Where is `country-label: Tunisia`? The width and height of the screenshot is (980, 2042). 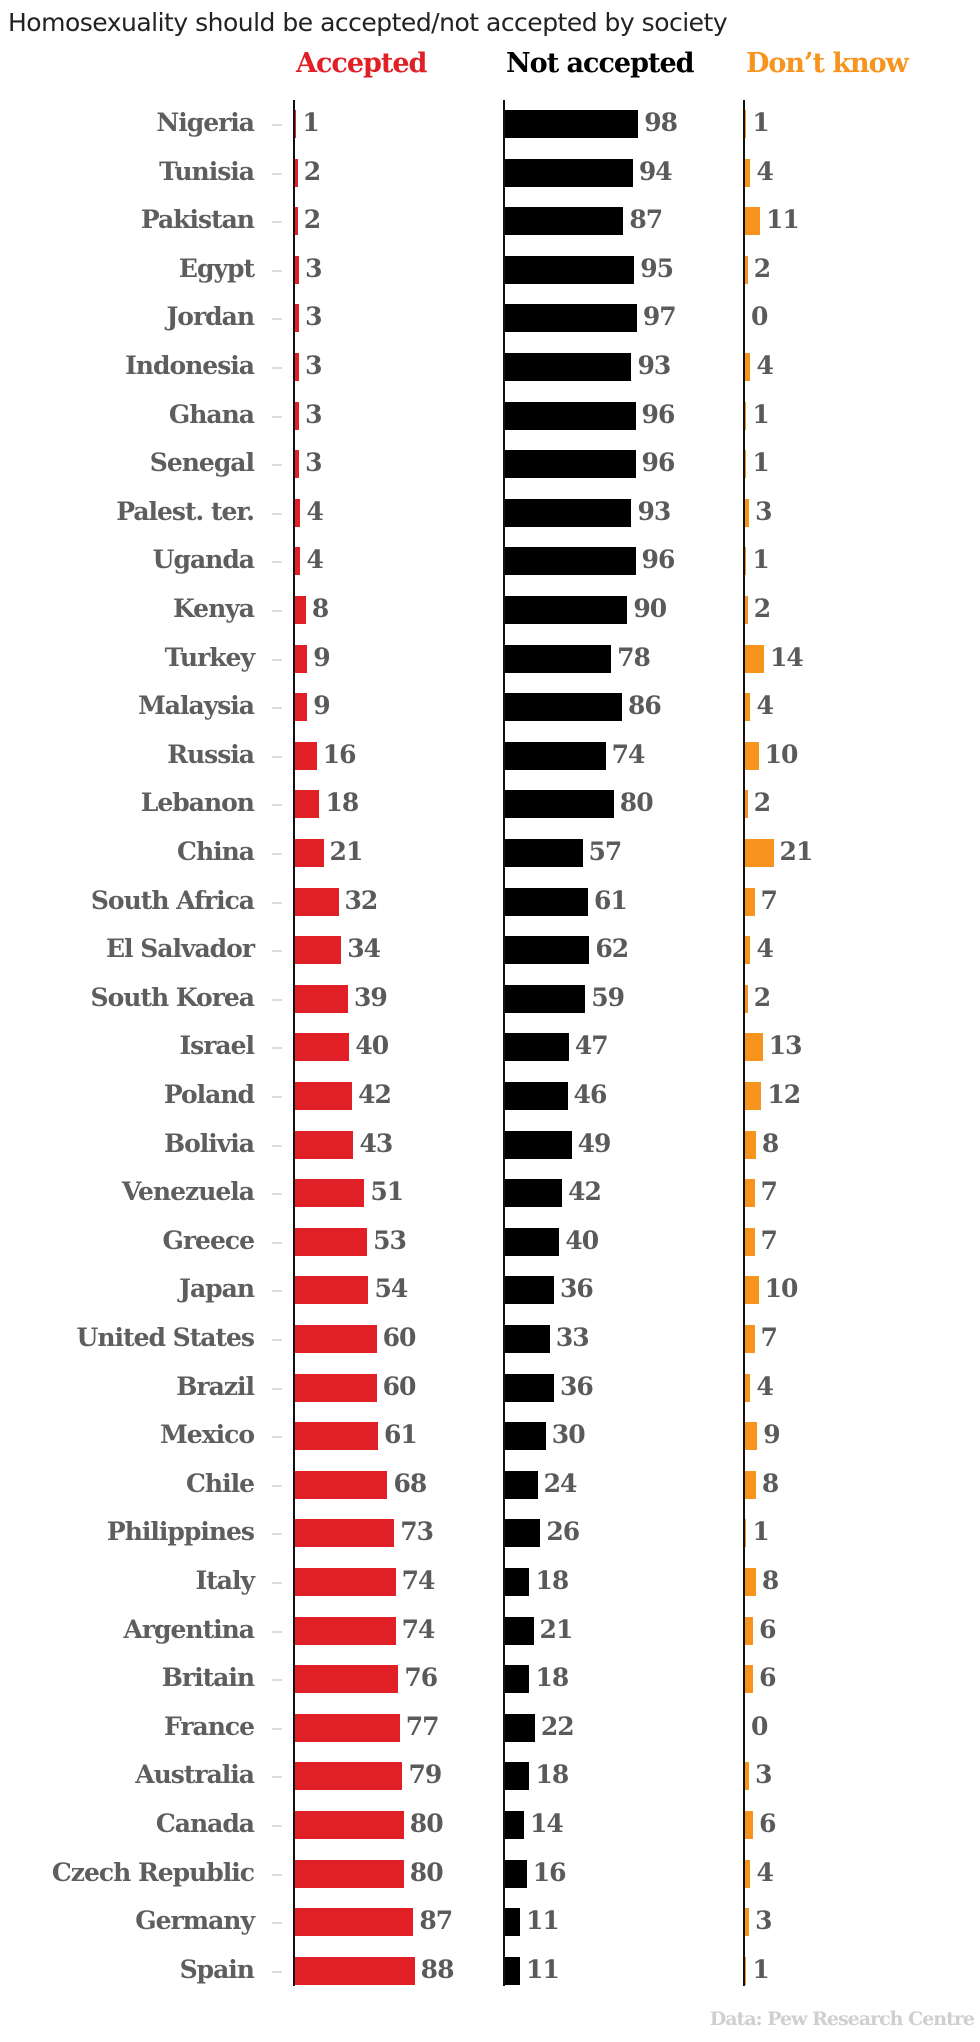
country-label: Tunisia is located at coordinates (207, 171).